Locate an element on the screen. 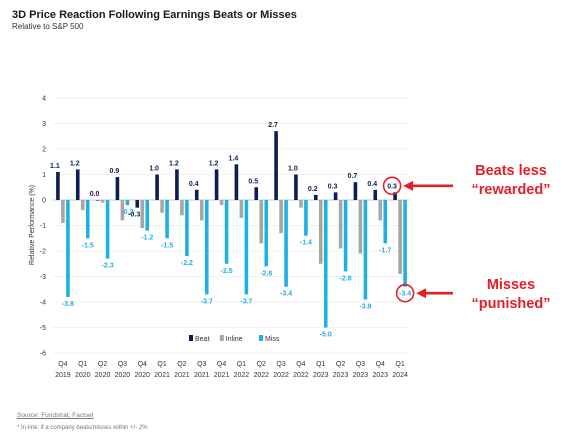  beat-value-label: 1.0 is located at coordinates (293, 169).